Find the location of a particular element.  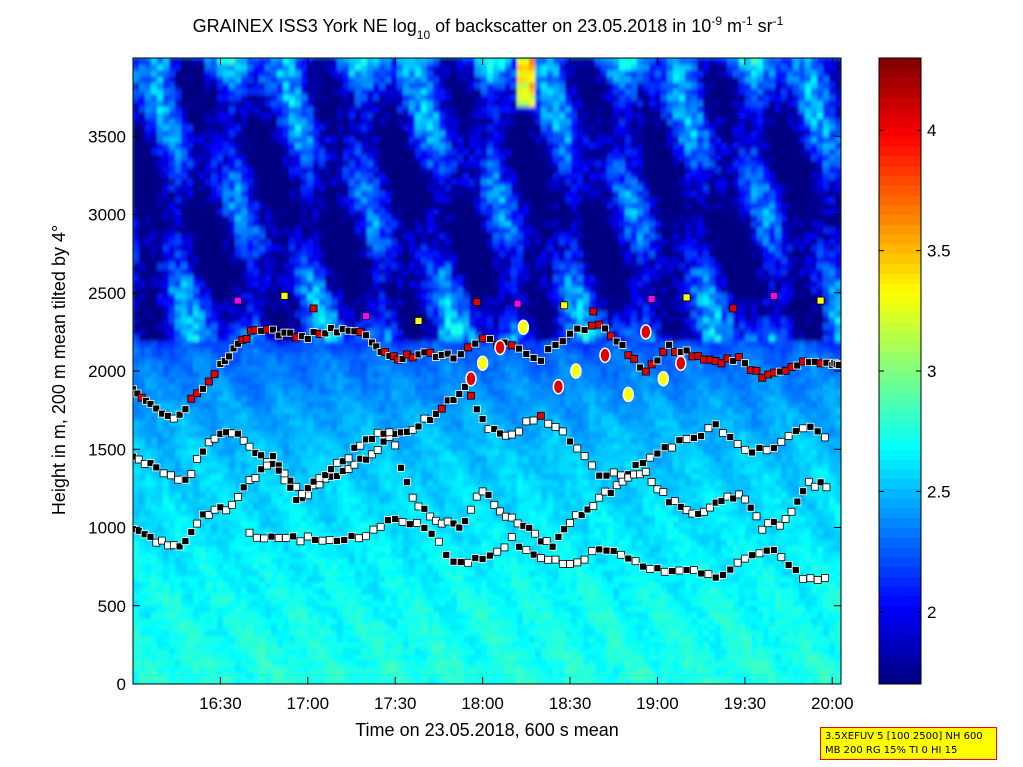

title-part: sr is located at coordinates (763, 26).